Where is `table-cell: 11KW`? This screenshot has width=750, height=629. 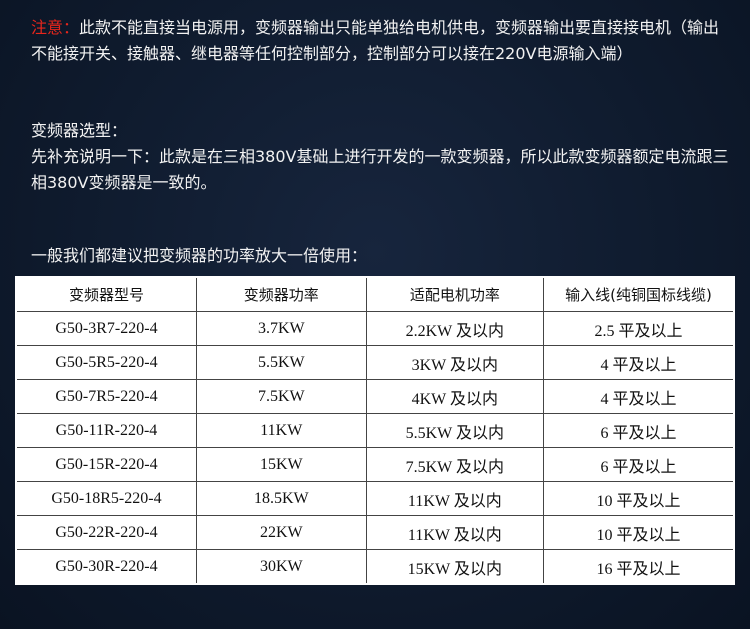 table-cell: 11KW is located at coordinates (281, 430).